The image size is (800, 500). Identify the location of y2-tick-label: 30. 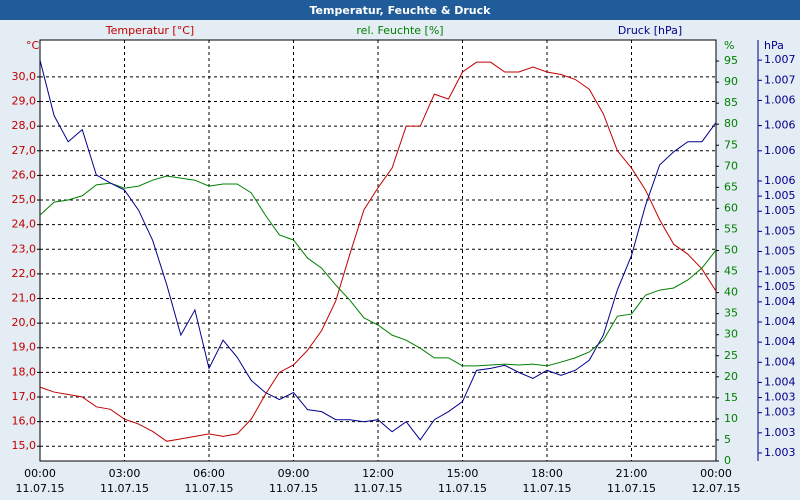
(731, 334).